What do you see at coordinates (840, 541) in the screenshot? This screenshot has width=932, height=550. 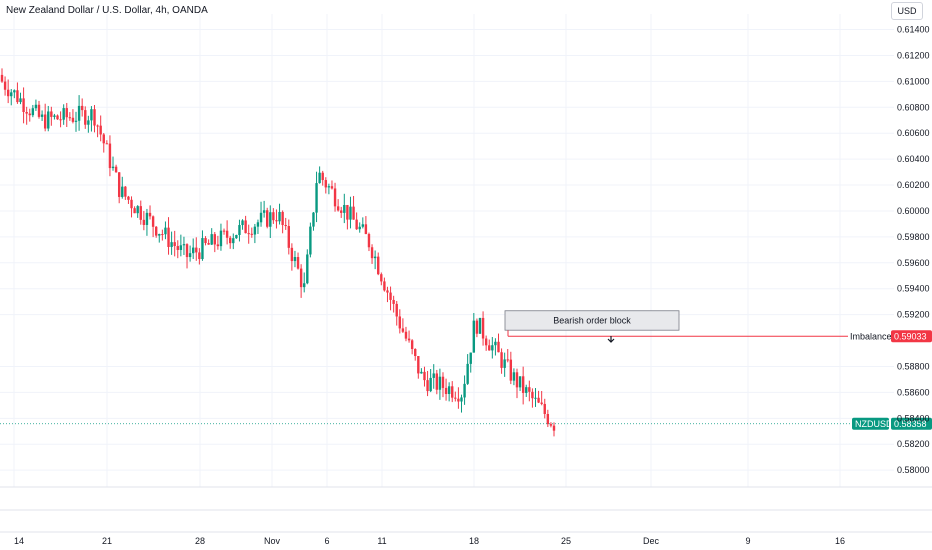 I see `x-tick-label: 16` at bounding box center [840, 541].